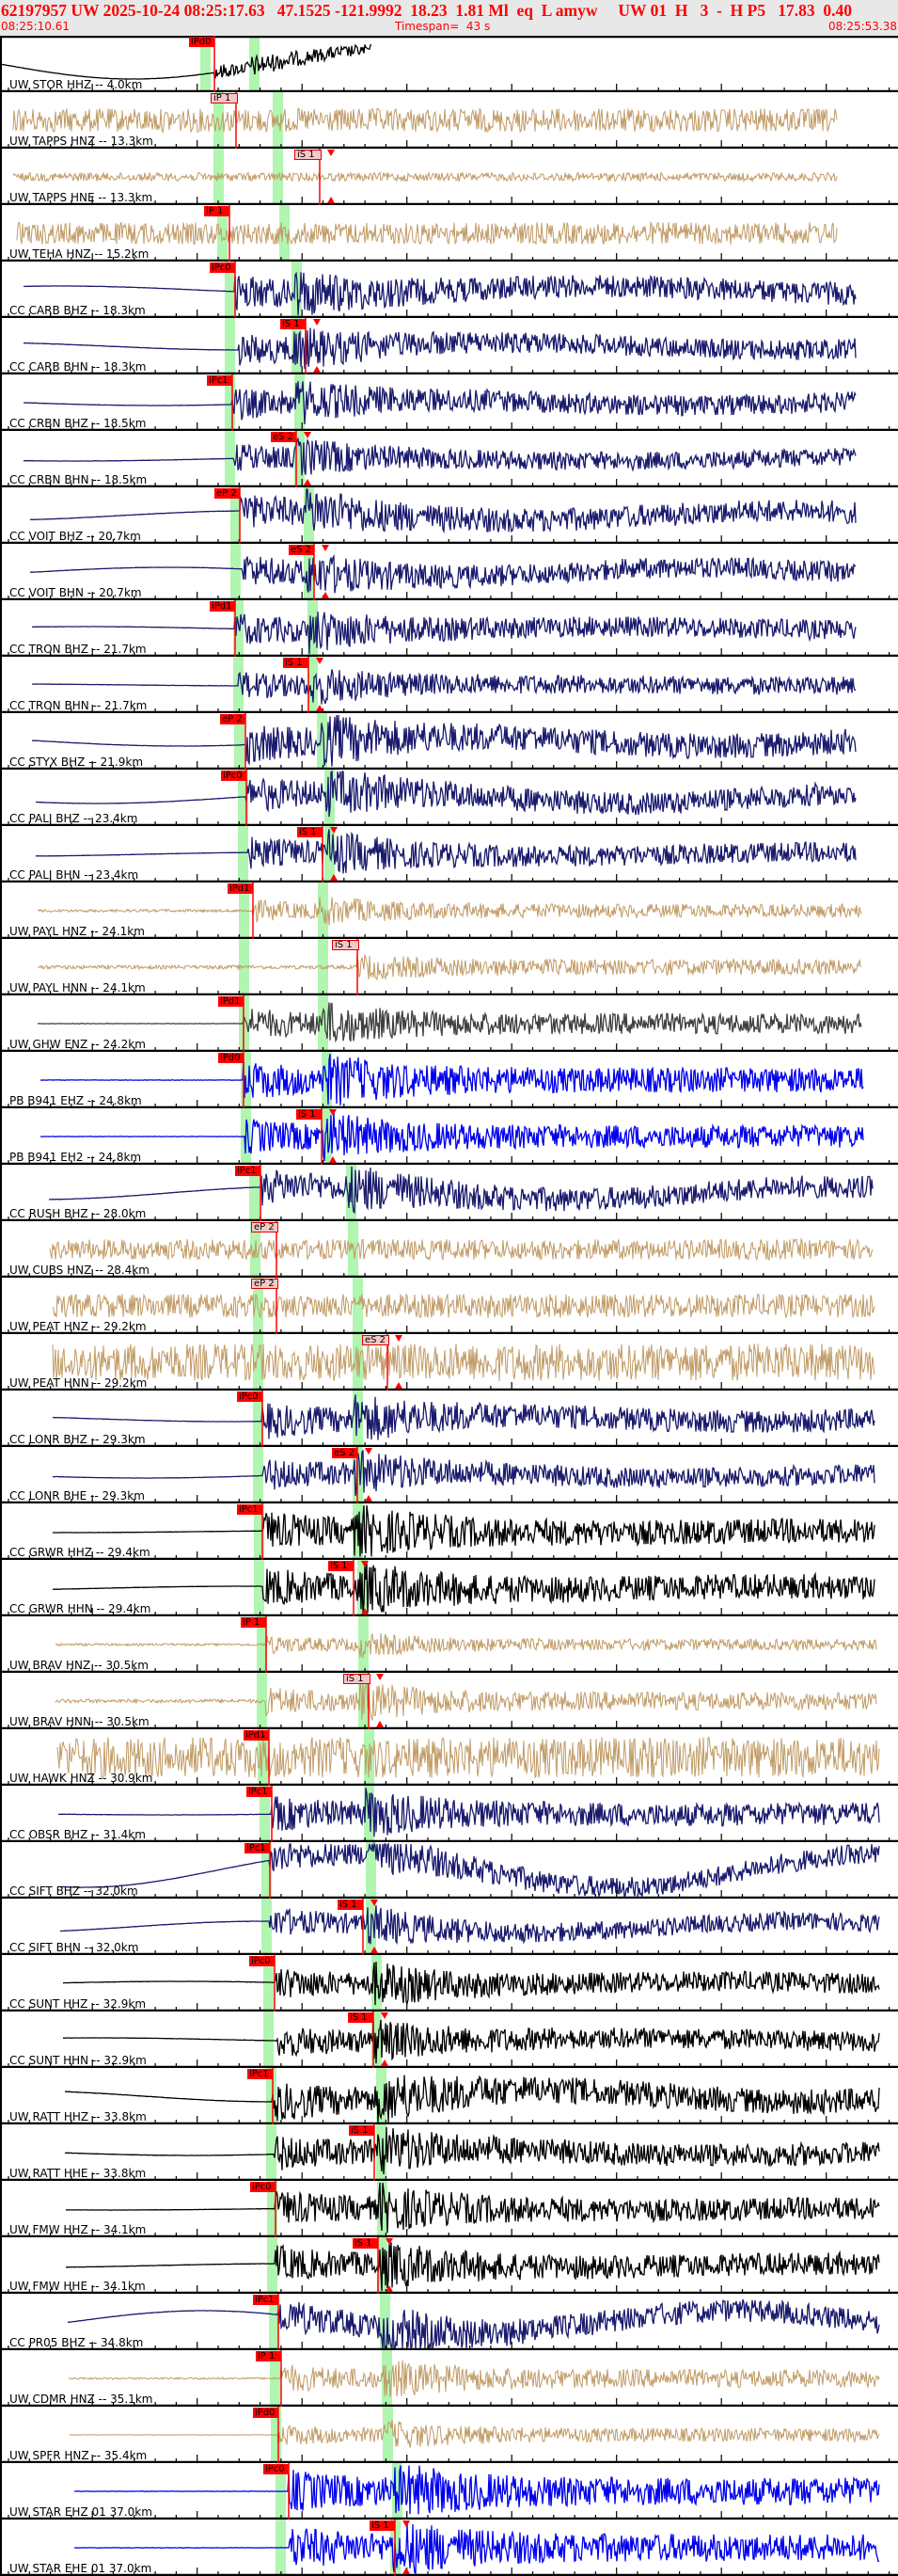  What do you see at coordinates (449, 628) in the screenshot?
I see `trace-row: iPd1 CC TRON BHZ -- 21.7km` at bounding box center [449, 628].